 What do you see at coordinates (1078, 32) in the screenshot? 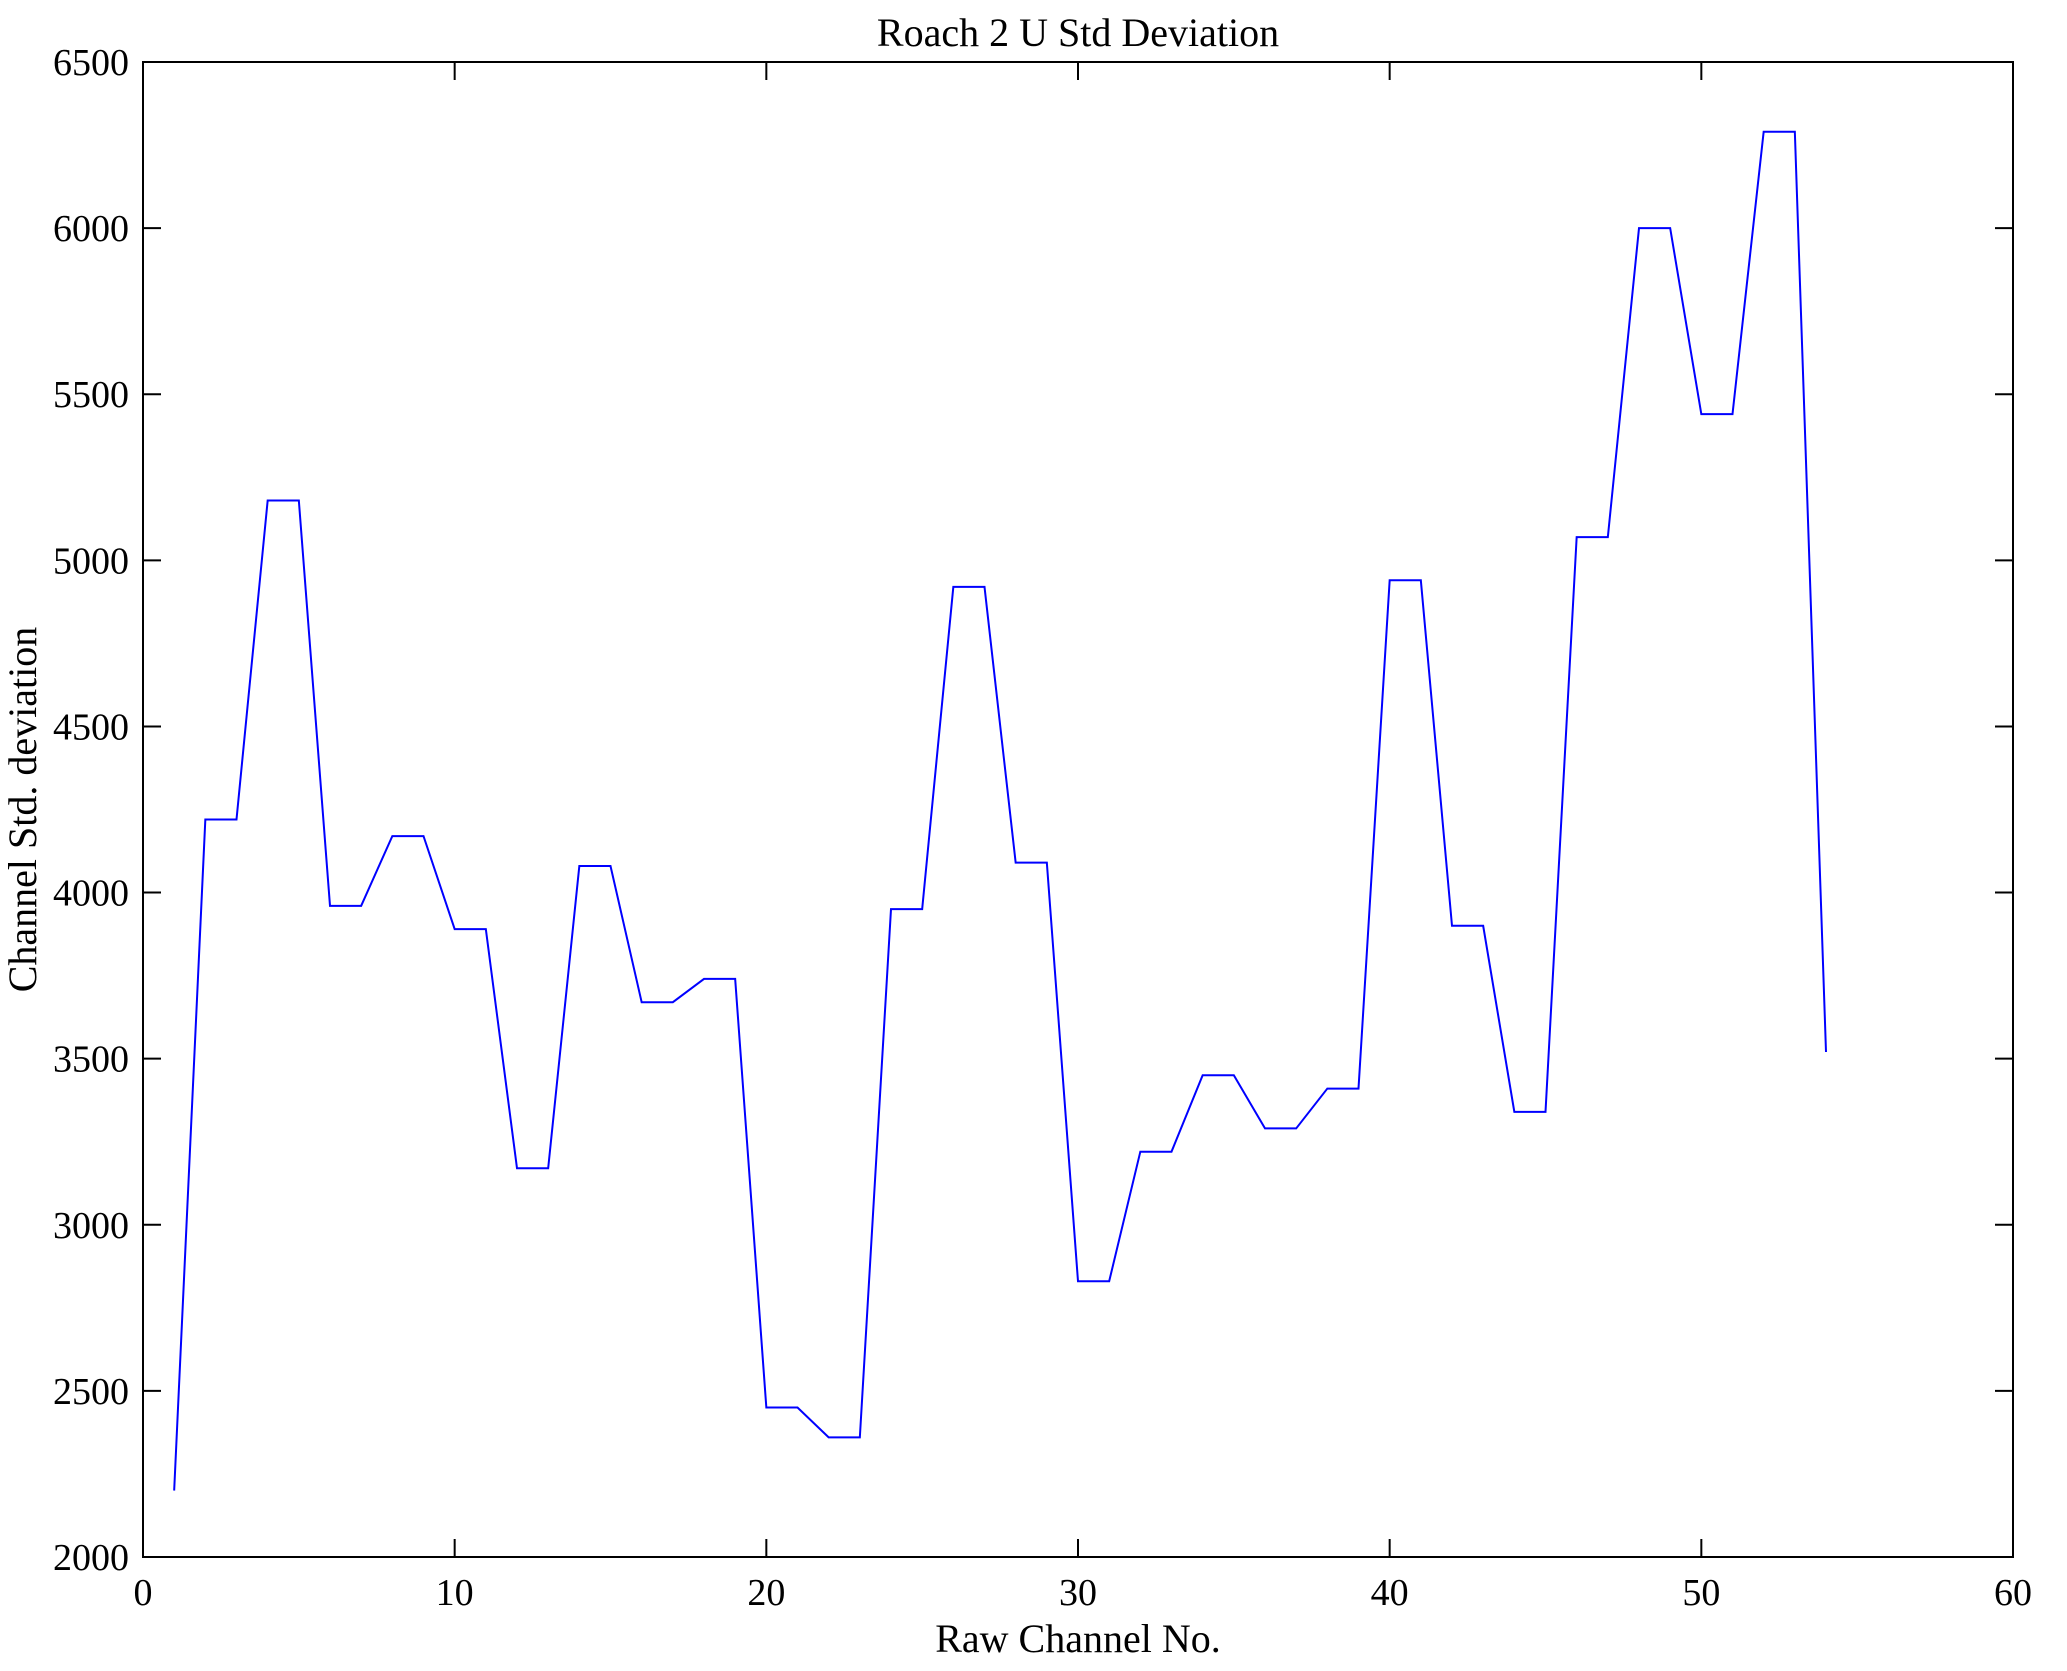
I see `chart-title: Roach 2 U Std Deviation` at bounding box center [1078, 32].